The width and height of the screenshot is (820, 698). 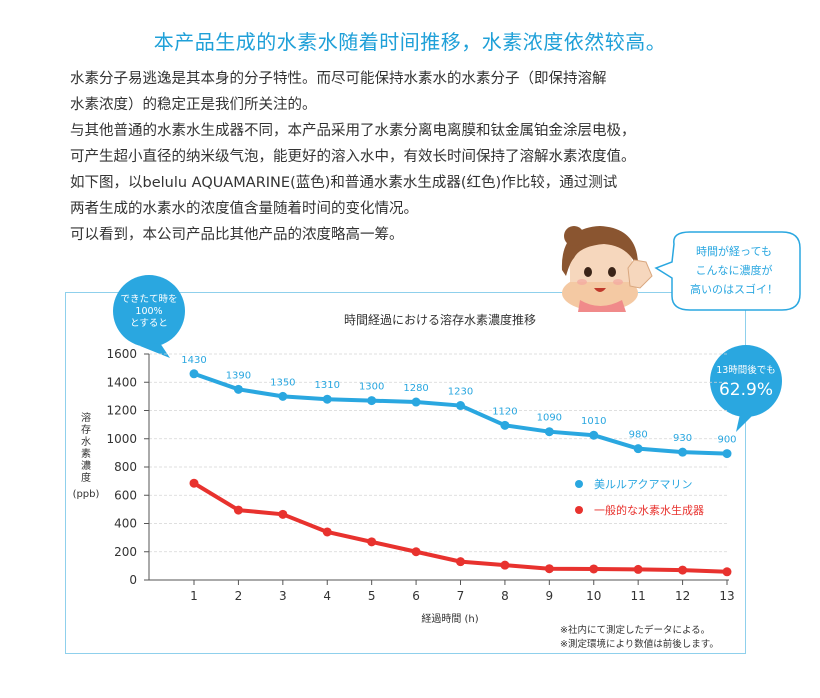 I want to click on data-label: 1010, so click(x=593, y=421).